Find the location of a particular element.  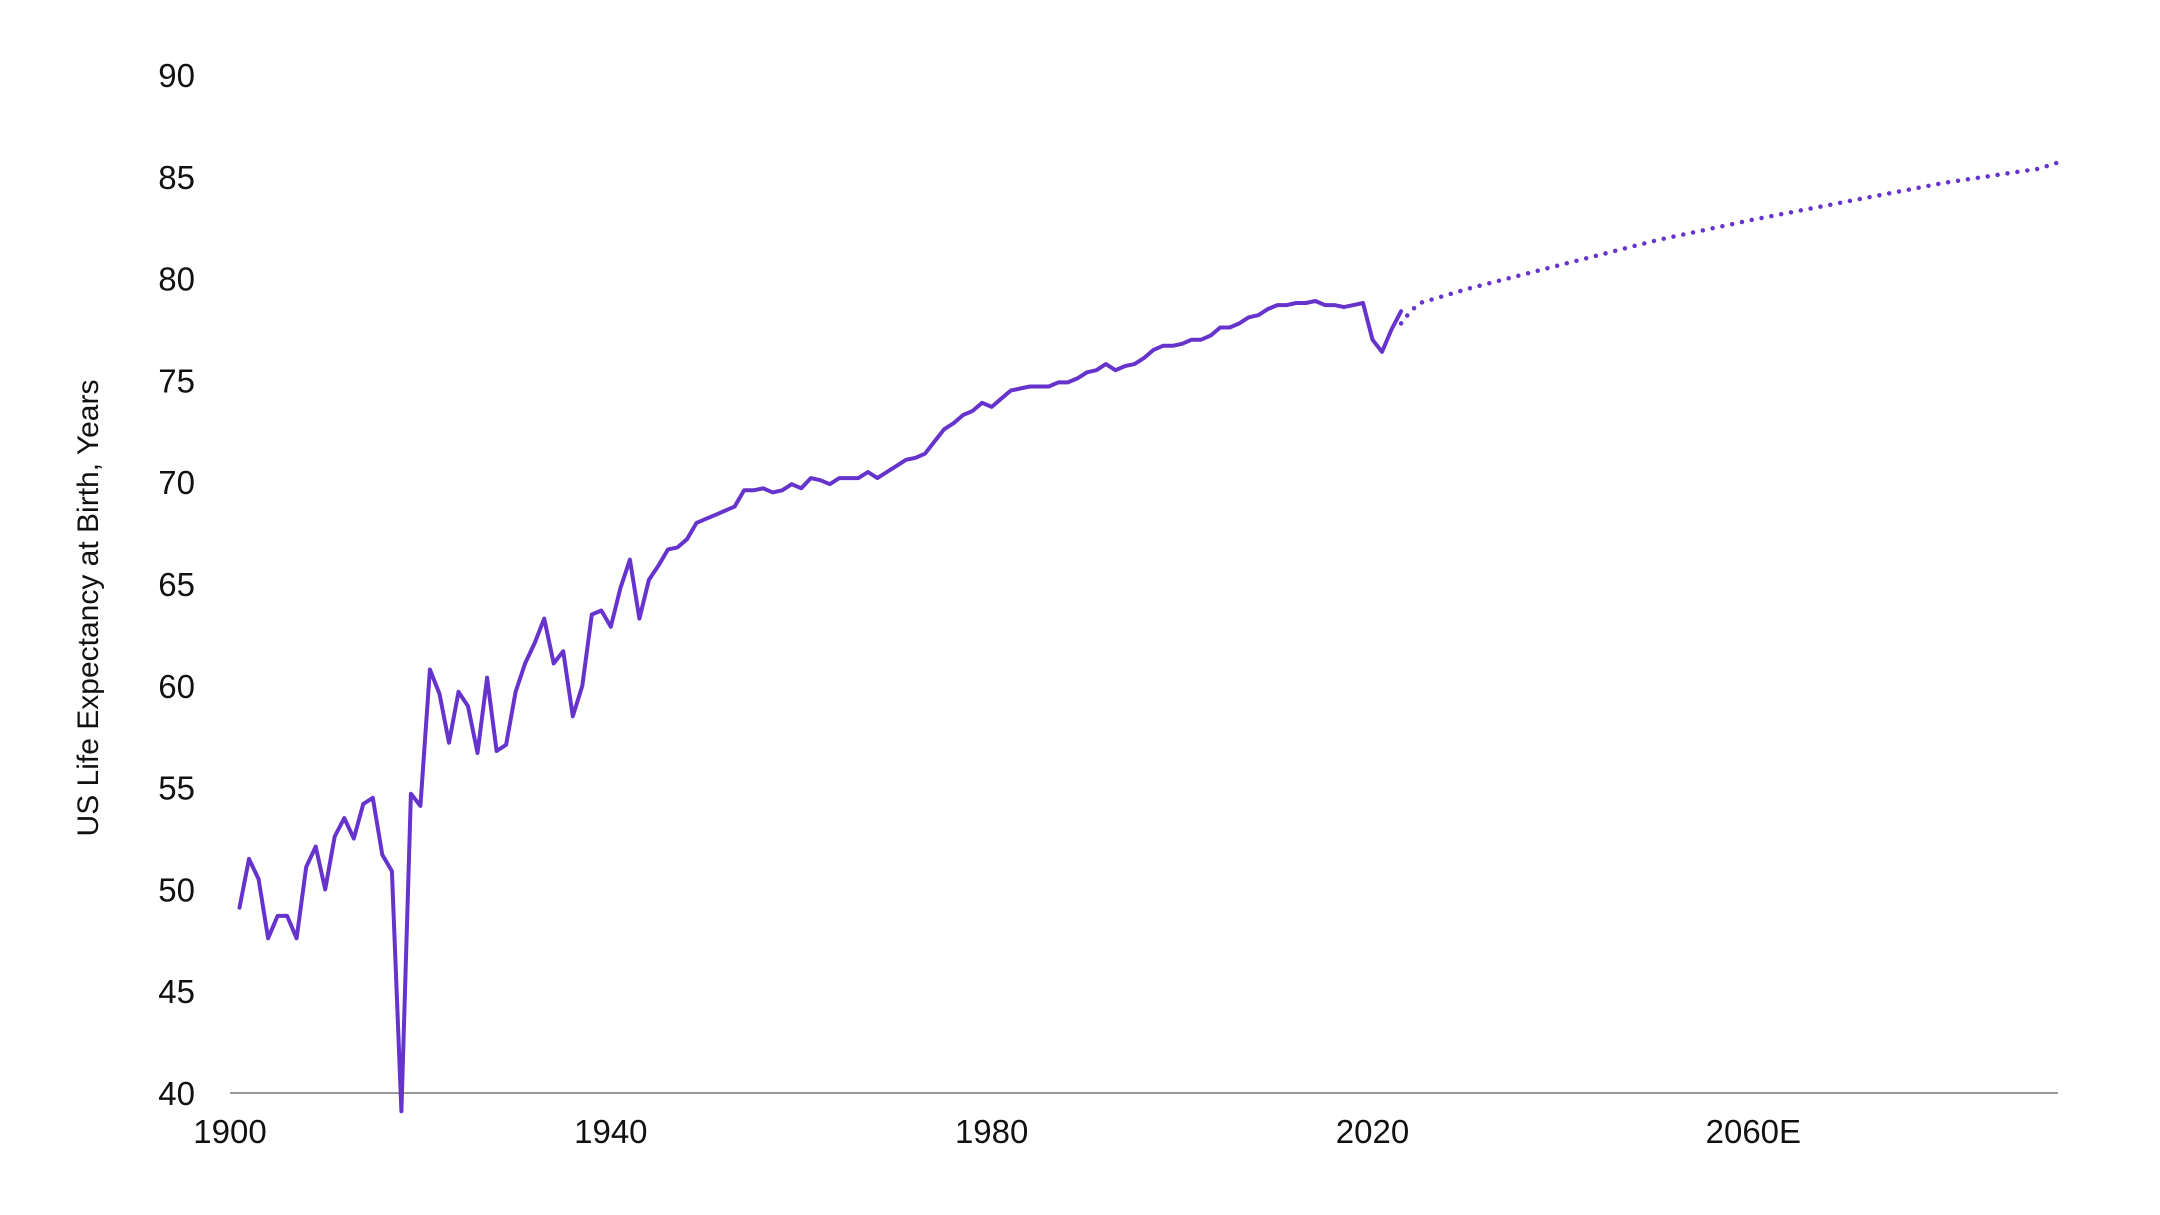

y-tick-label: 65 is located at coordinates (176, 584).